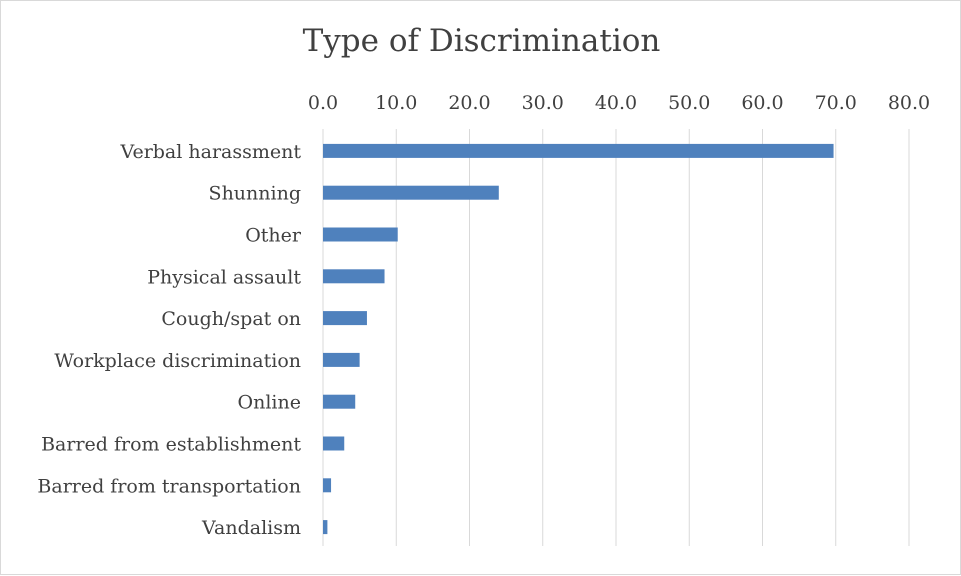  Describe the element at coordinates (171, 445) in the screenshot. I see `category-label: Barred from establishment` at that location.